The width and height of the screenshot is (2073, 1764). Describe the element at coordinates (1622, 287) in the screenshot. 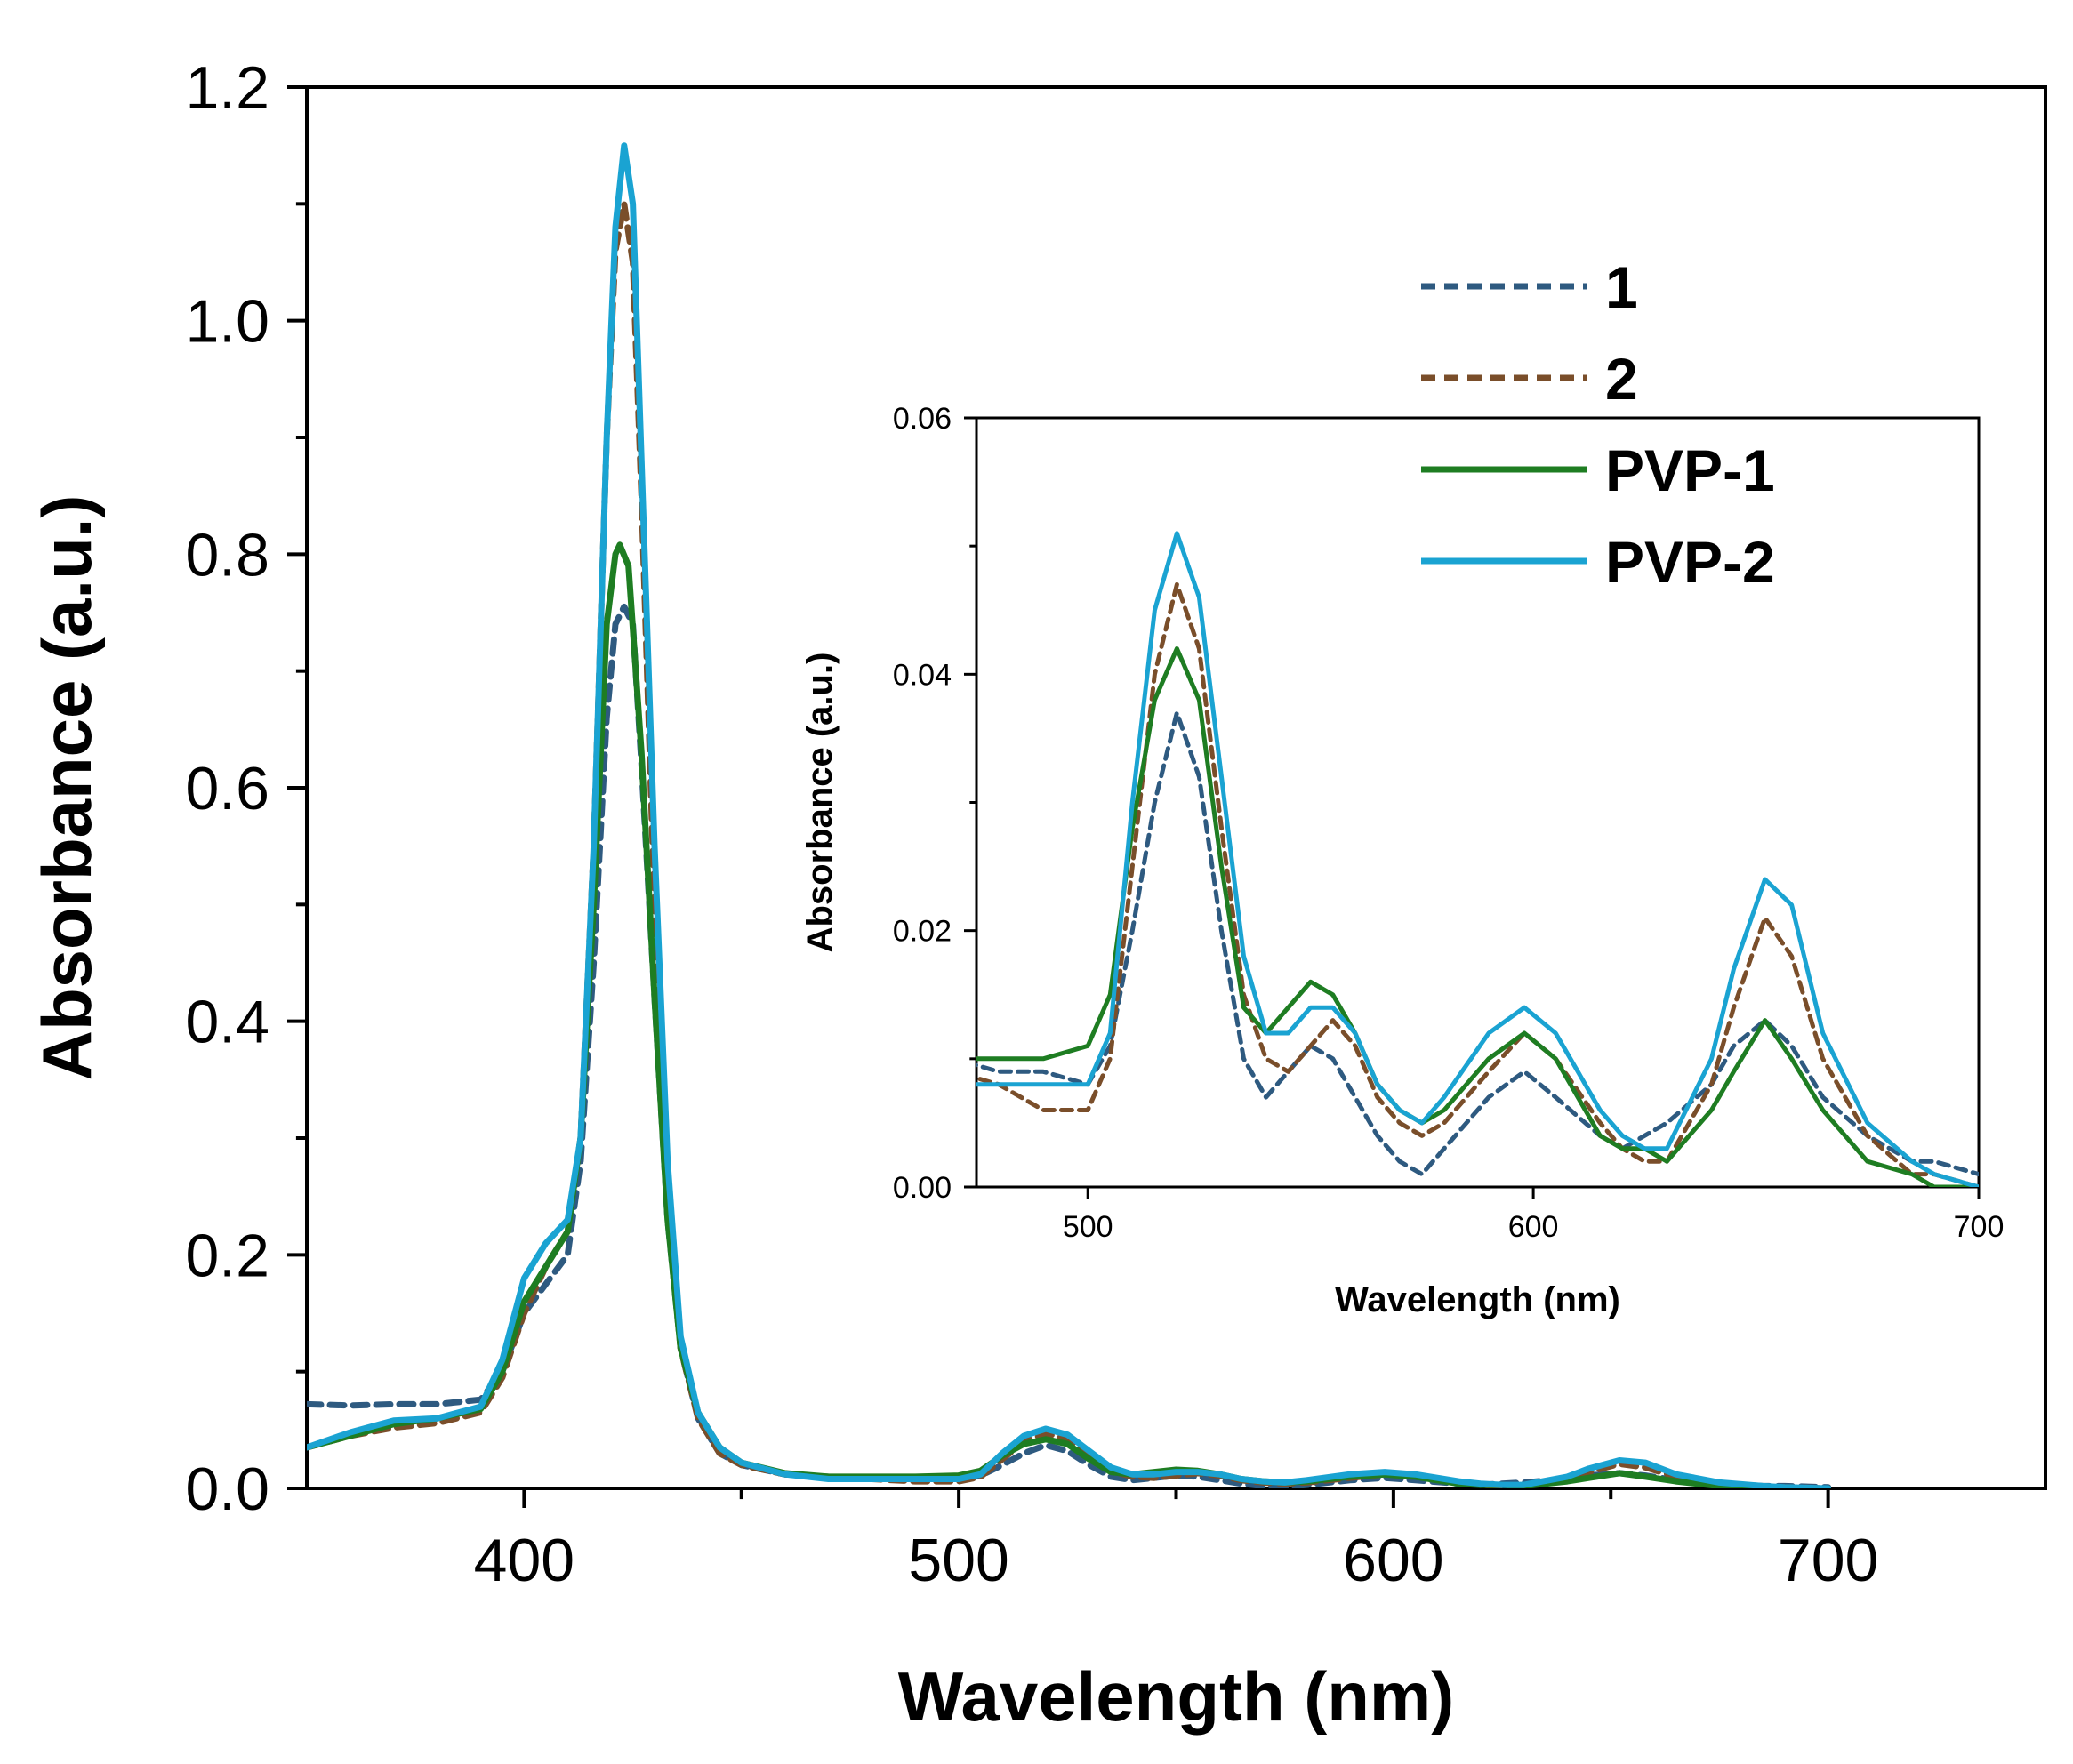

I see `legend-label-1: 1` at that location.